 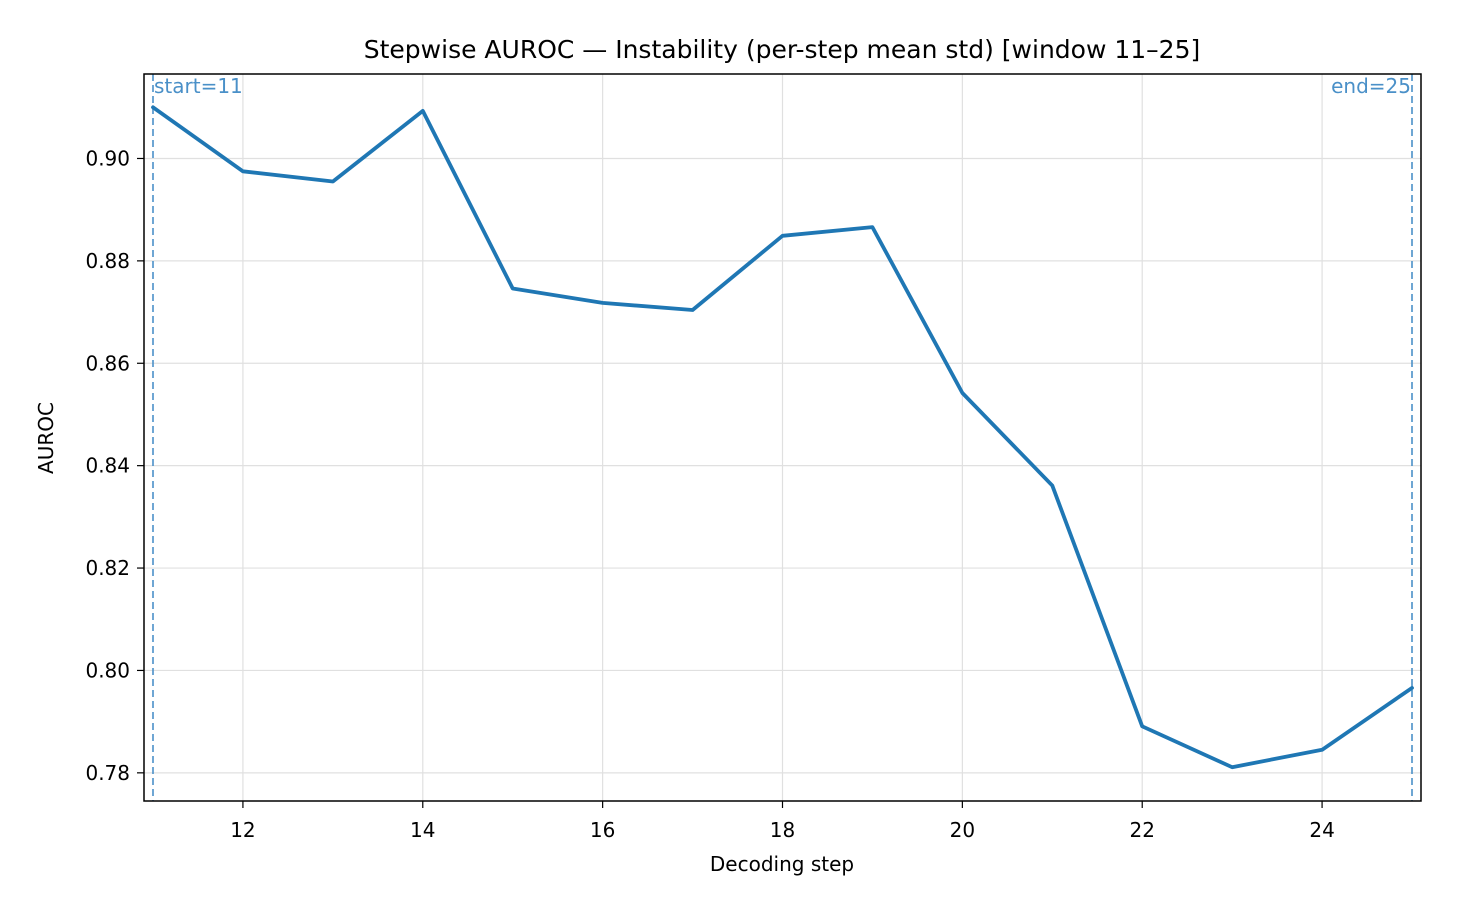 I want to click on x-tick-label: 20, so click(x=962, y=830).